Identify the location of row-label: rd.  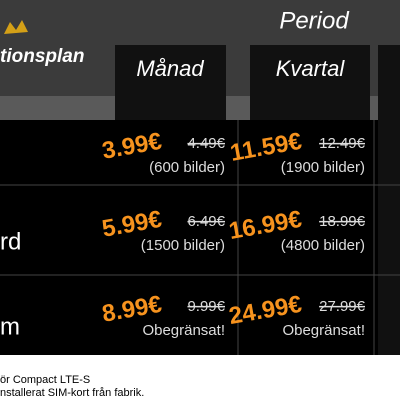
(10, 241).